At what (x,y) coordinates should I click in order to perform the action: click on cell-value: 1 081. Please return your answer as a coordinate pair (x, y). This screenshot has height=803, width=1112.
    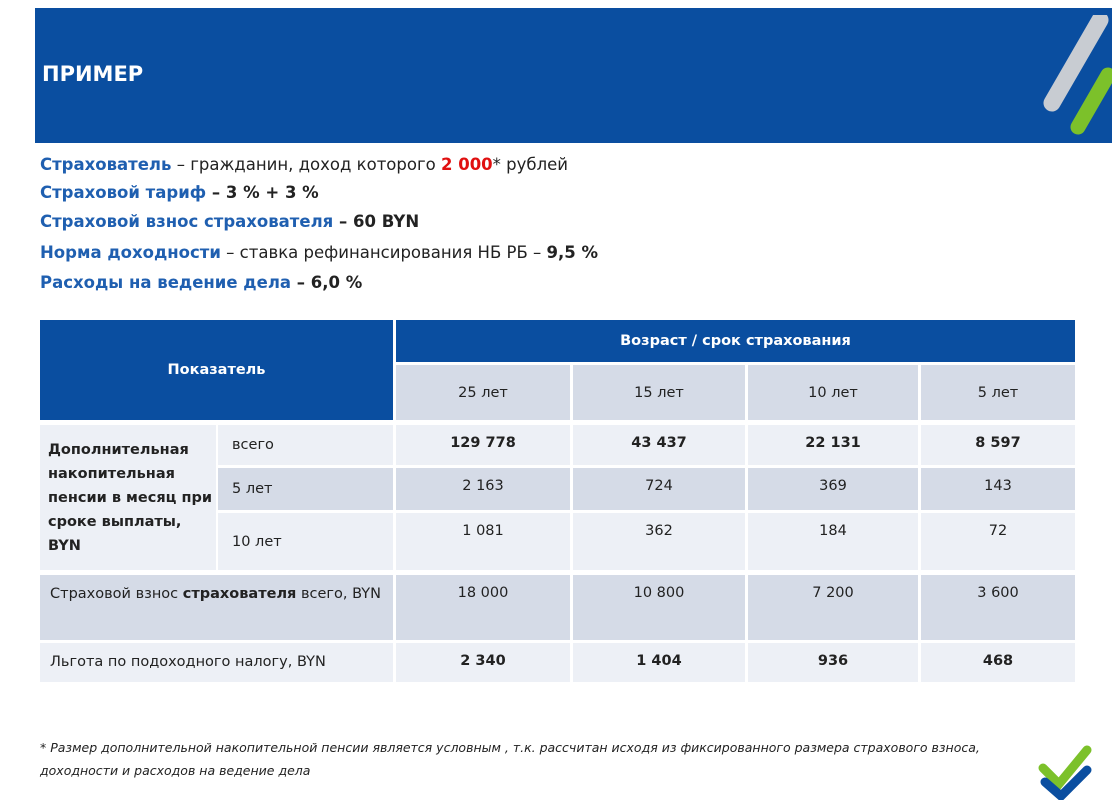
    Looking at the image, I should click on (483, 541).